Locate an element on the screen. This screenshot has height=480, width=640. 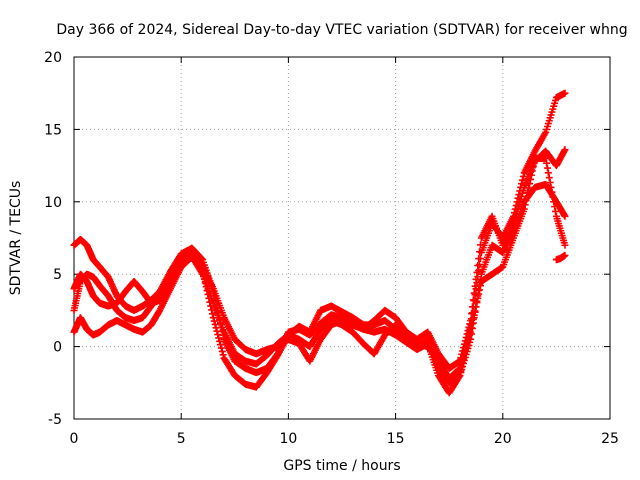
x-axis-label: GPS time / hours is located at coordinates (341, 466).